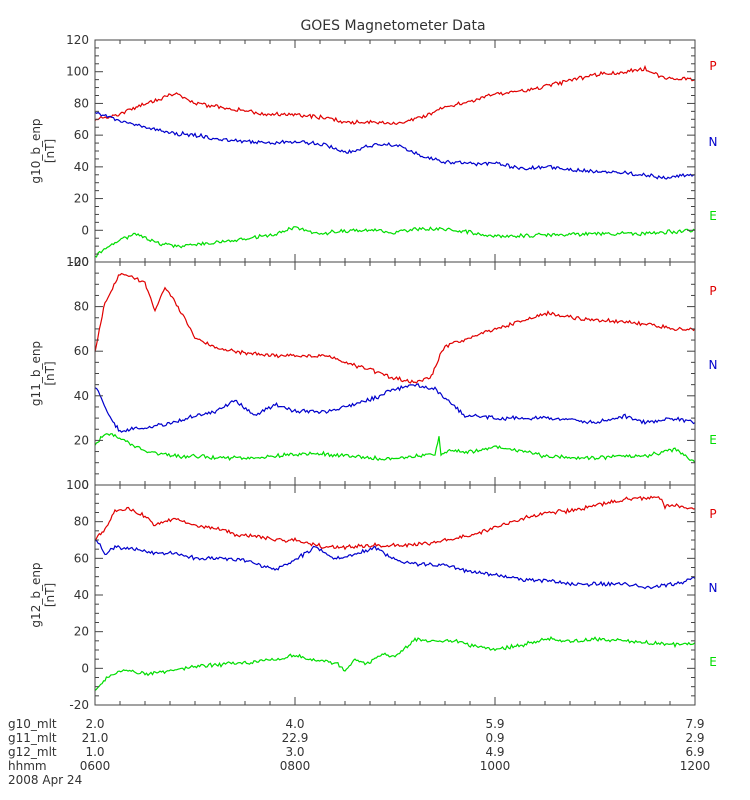 The width and height of the screenshot is (750, 800). Describe the element at coordinates (295, 738) in the screenshot. I see `x-tick-label: 22.9` at that location.